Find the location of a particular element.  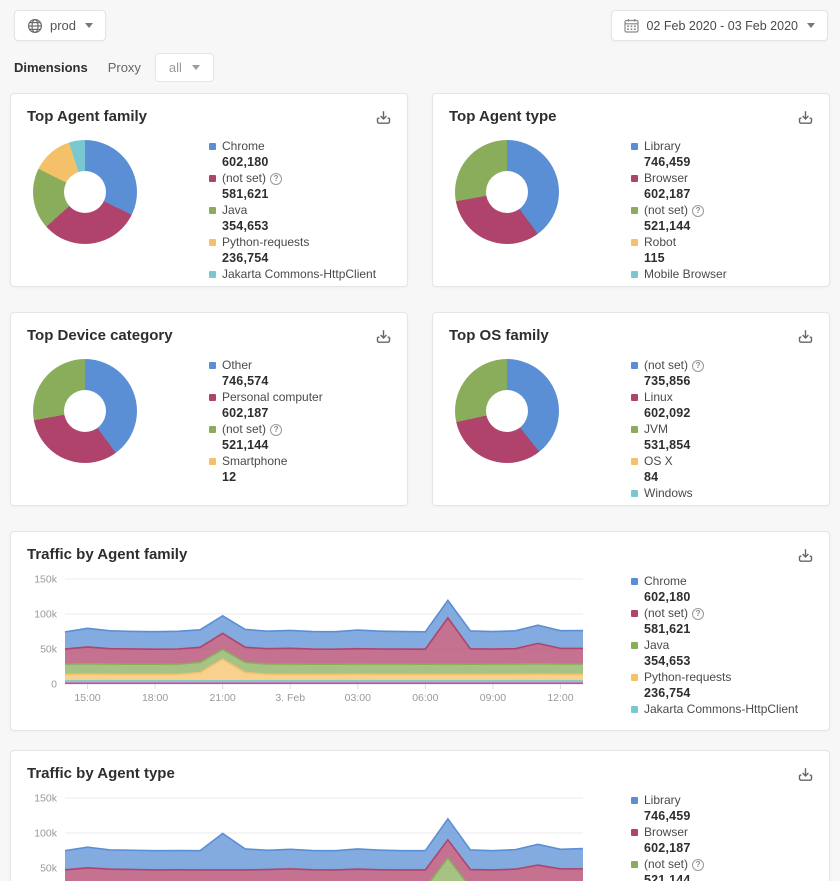

legend-item: Windows is located at coordinates (667, 493).